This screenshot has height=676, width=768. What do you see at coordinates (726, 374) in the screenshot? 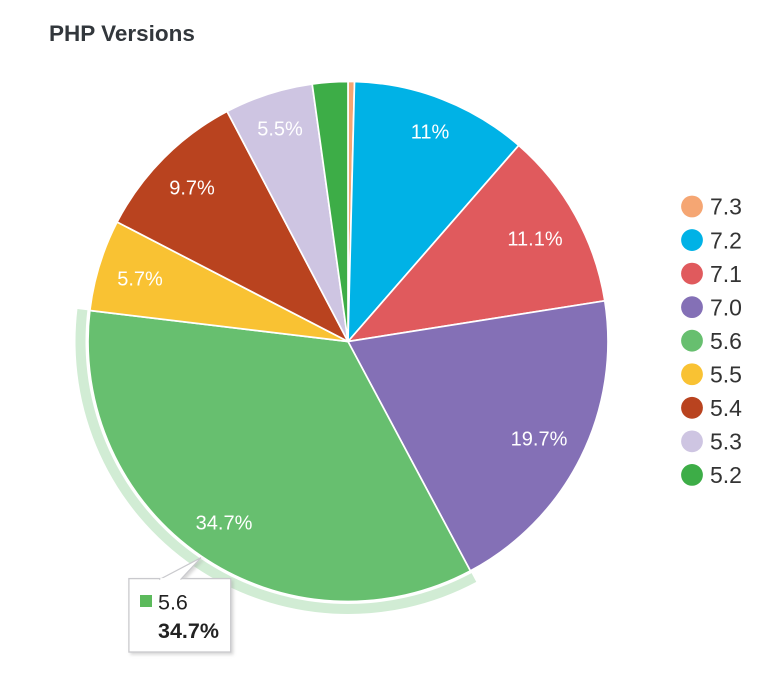
I see `svg-text: 5.5` at bounding box center [726, 374].